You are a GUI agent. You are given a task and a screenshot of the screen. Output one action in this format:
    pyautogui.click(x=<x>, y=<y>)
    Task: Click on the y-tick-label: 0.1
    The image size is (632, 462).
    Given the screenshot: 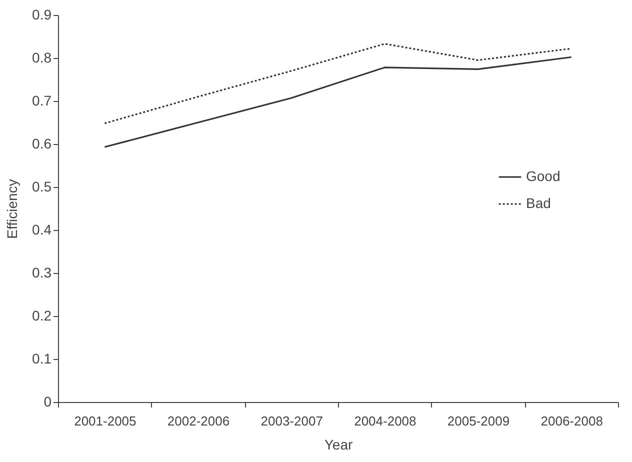 What is the action you would take?
    pyautogui.click(x=42, y=358)
    